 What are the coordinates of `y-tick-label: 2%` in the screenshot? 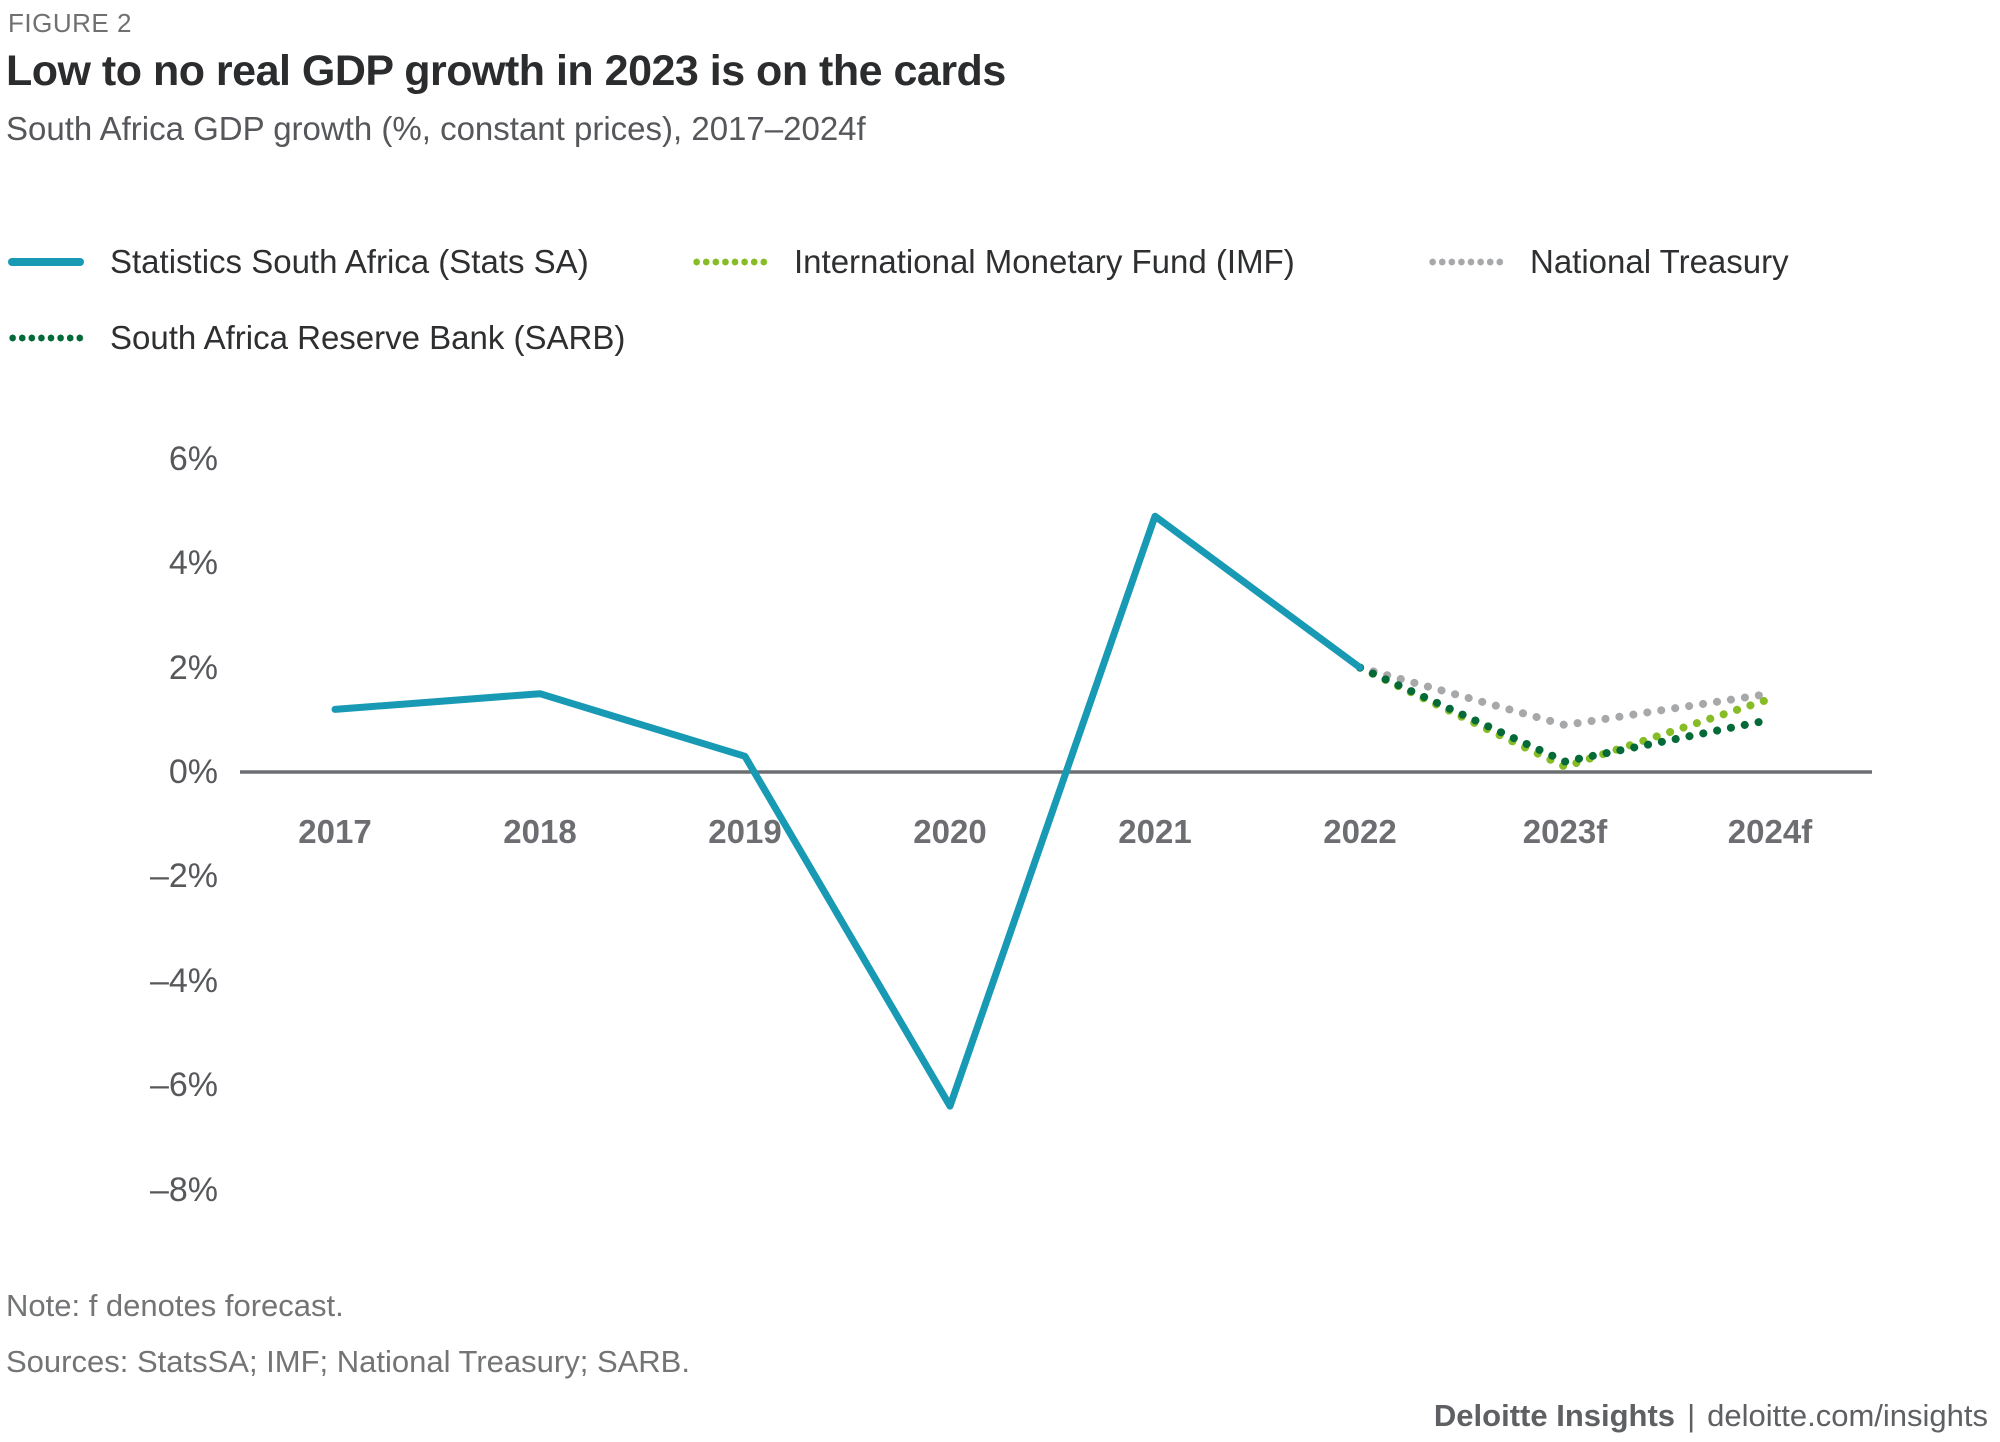 It's located at (193, 667).